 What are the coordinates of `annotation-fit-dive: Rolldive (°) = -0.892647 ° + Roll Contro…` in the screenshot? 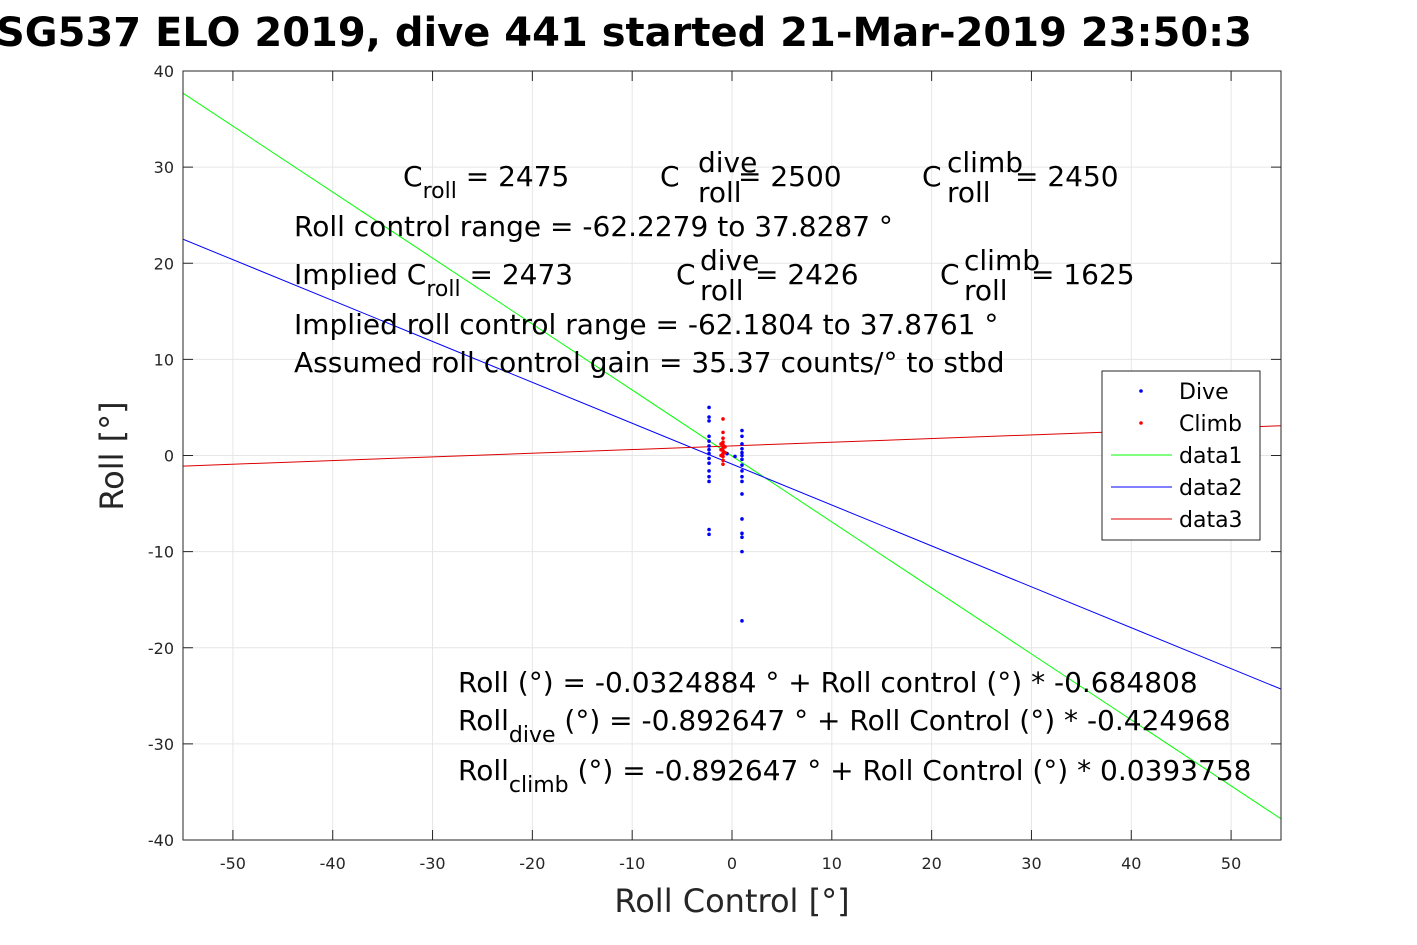 It's located at (844, 726).